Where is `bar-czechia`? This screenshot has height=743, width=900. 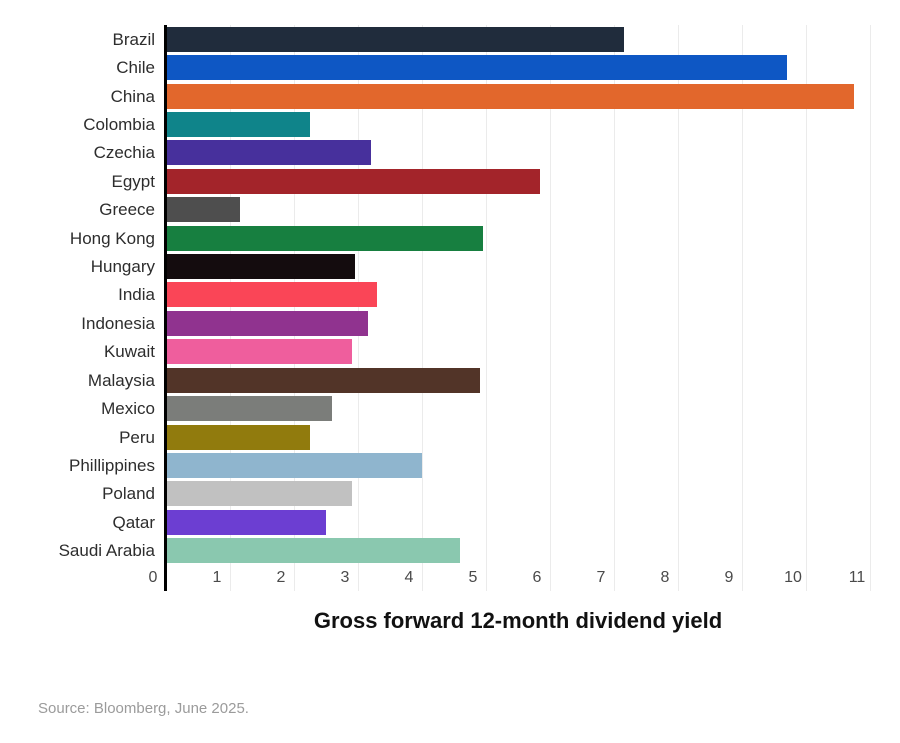 bar-czechia is located at coordinates (268, 153).